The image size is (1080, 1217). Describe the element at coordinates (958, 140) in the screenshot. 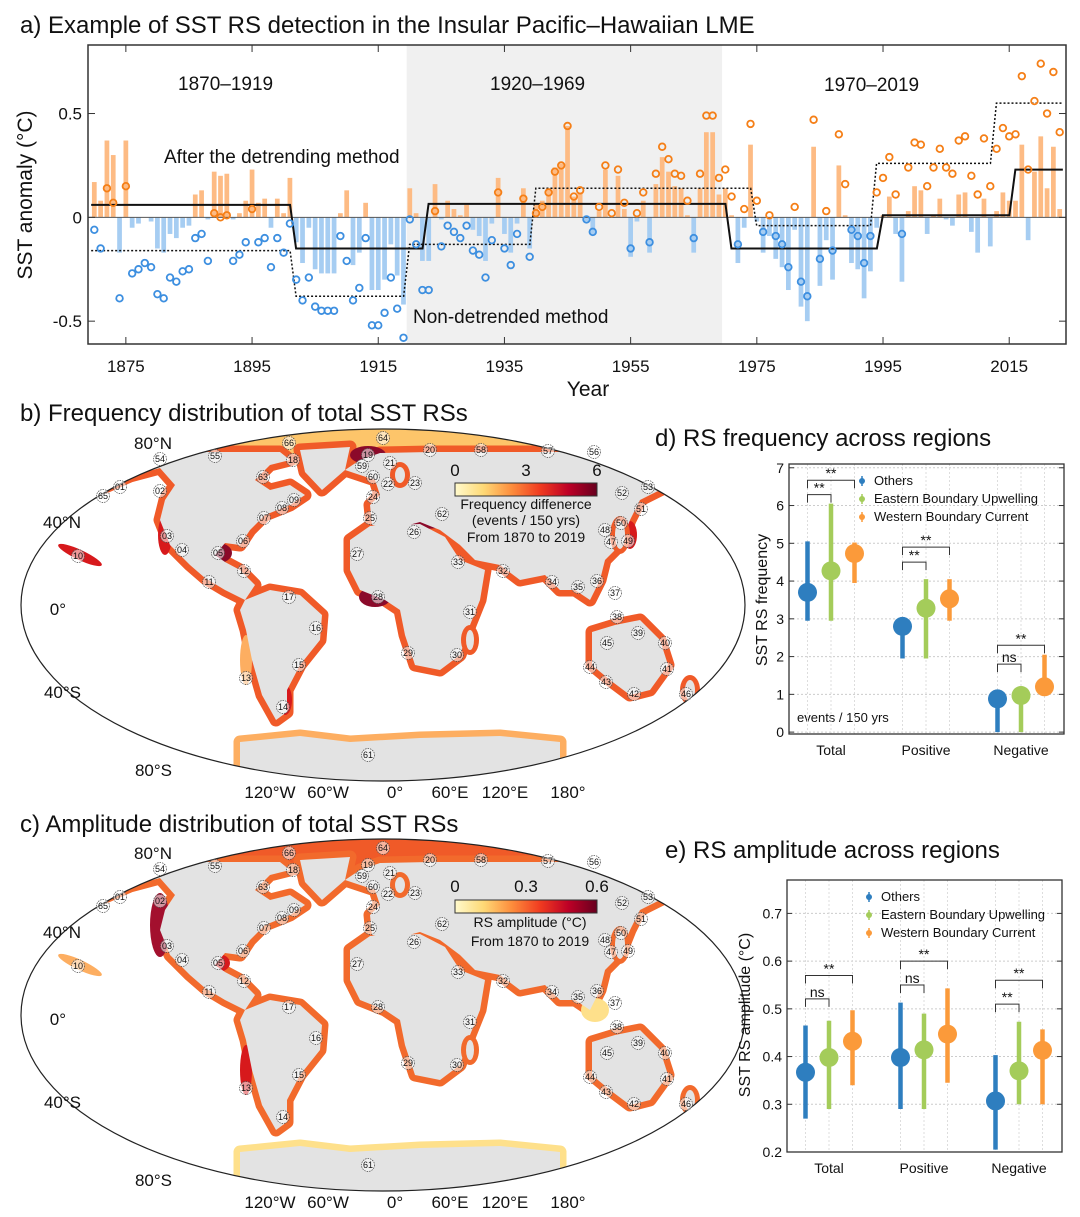

I see `point-2007` at that location.